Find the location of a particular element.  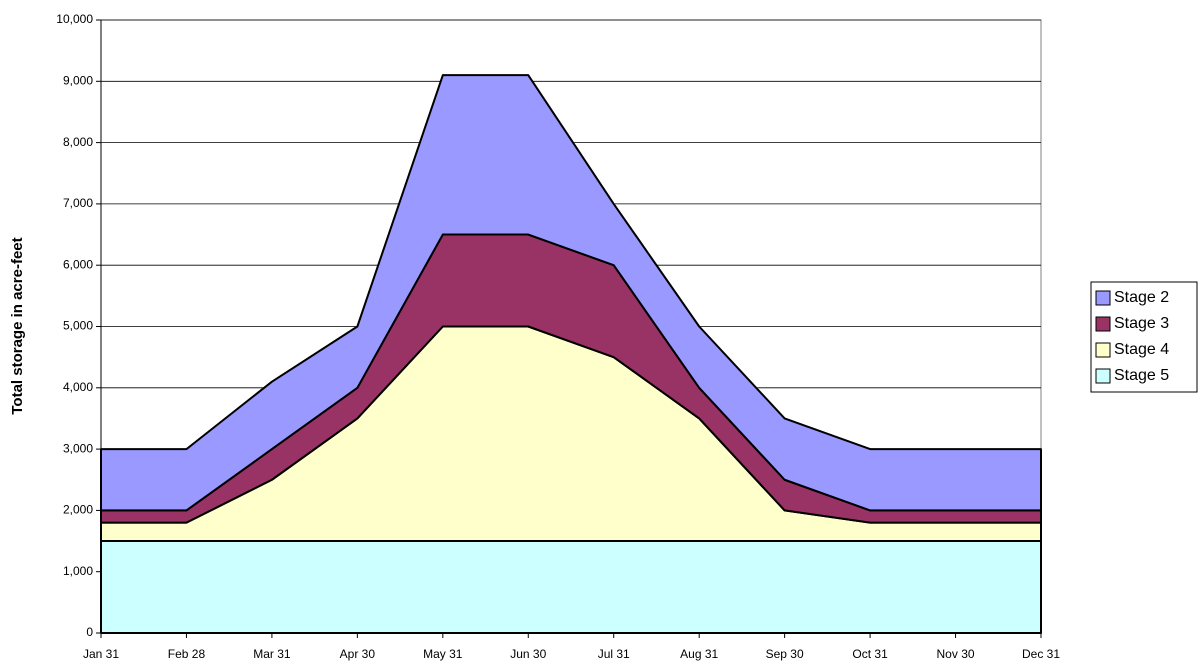

y-axis-label: Total storage in acre-feet is located at coordinates (17, 325).